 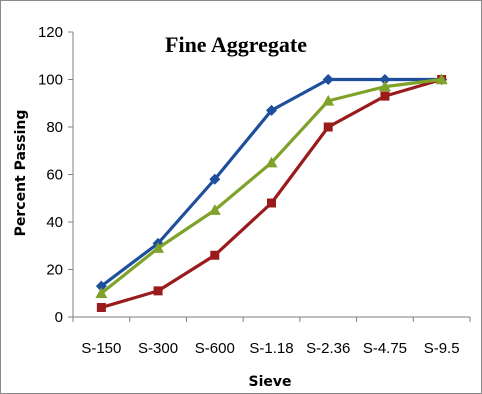 What do you see at coordinates (54, 270) in the screenshot?
I see `y-tick-label: 20` at bounding box center [54, 270].